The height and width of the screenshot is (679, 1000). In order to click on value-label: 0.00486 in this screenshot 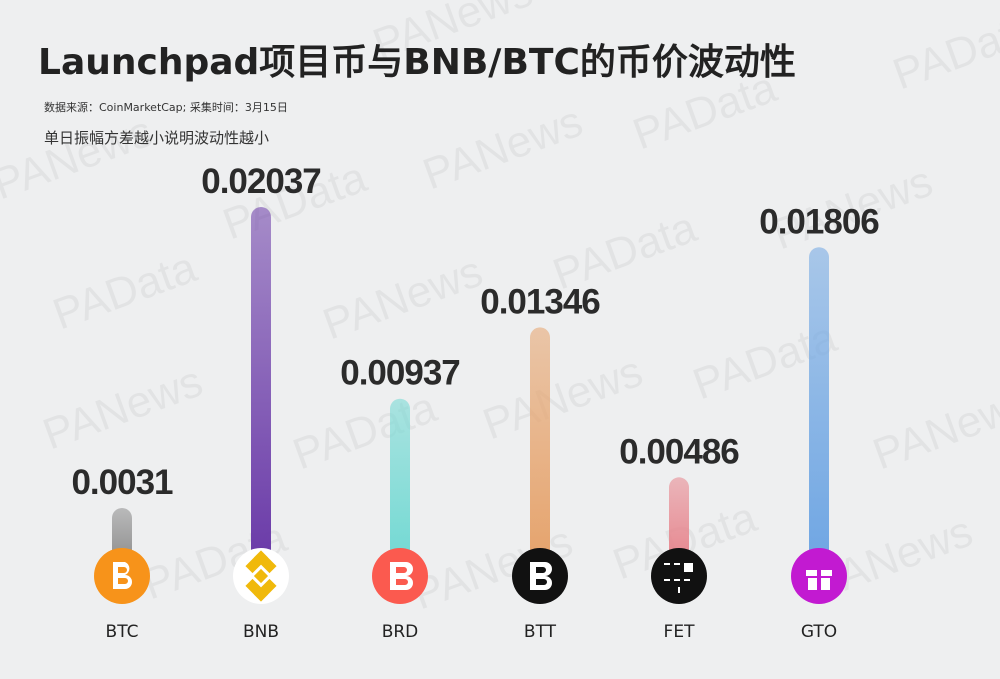, I will do `click(679, 451)`.